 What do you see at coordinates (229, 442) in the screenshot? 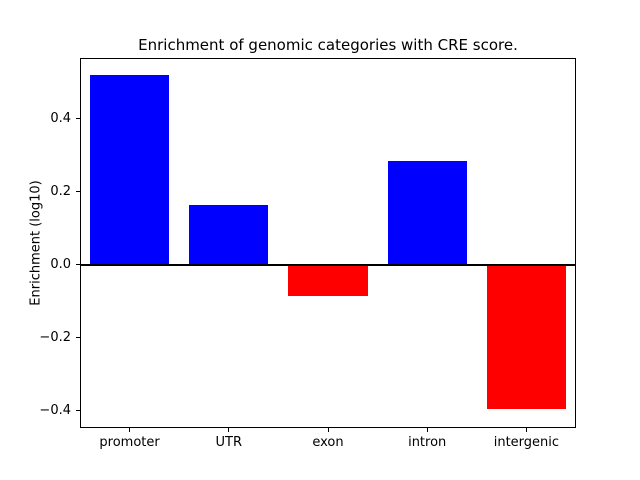
I see `x-tick-label: UTR` at bounding box center [229, 442].